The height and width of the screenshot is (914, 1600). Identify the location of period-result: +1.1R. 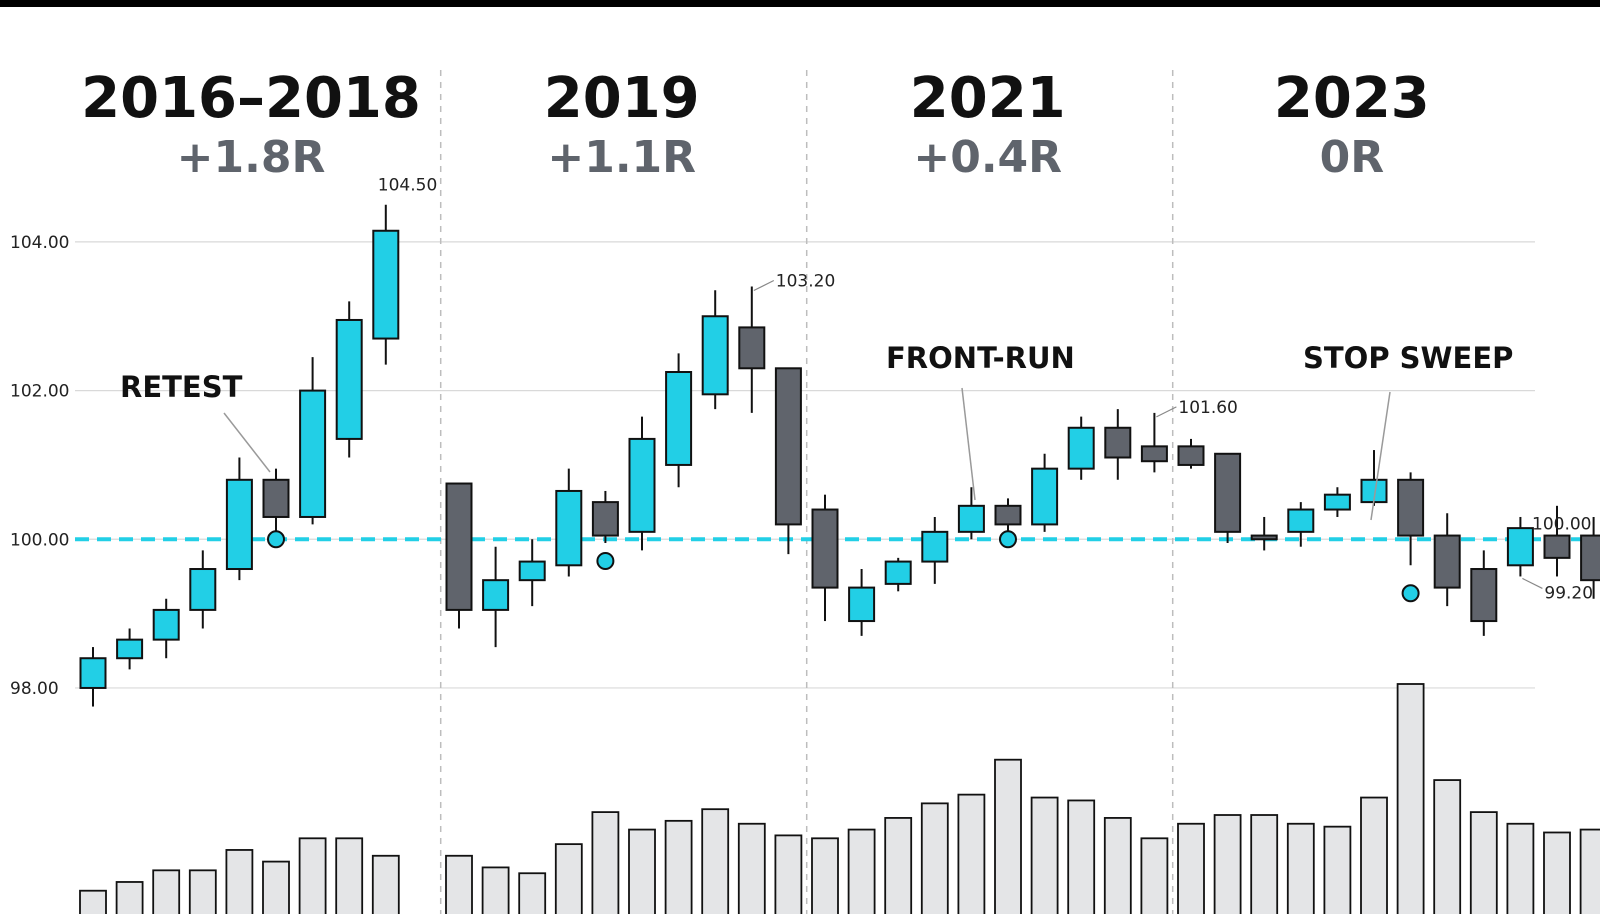
(621, 157).